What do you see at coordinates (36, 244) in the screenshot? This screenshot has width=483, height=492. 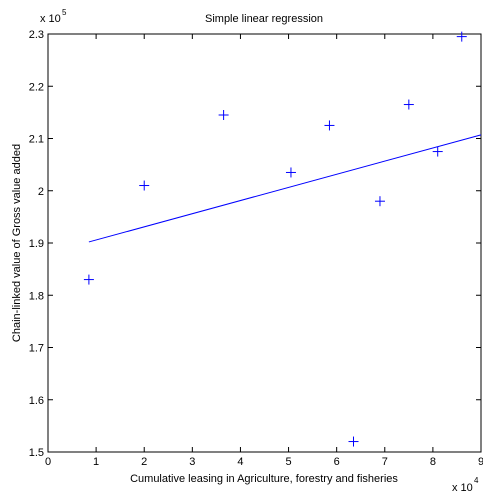 I see `y-tick-label: 1.9` at bounding box center [36, 244].